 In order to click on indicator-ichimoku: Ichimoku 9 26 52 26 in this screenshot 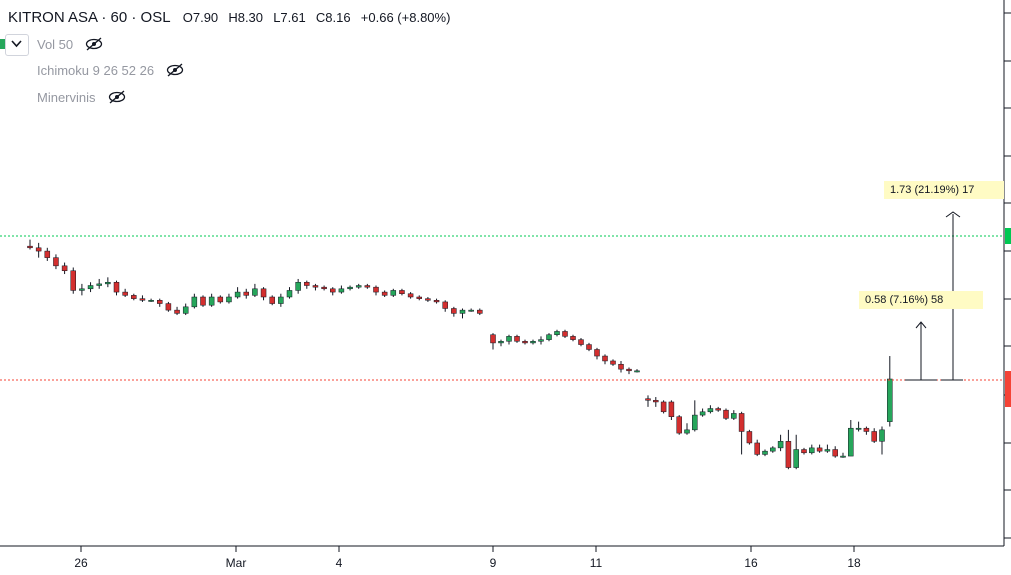, I will do `click(110, 71)`.